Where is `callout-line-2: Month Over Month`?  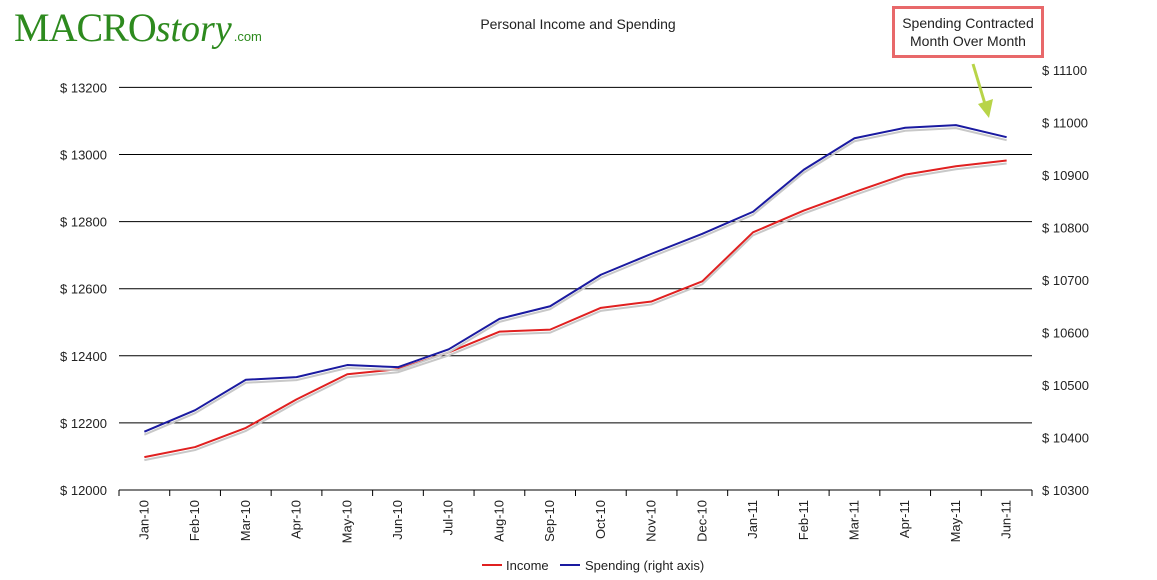 callout-line-2: Month Over Month is located at coordinates (968, 41).